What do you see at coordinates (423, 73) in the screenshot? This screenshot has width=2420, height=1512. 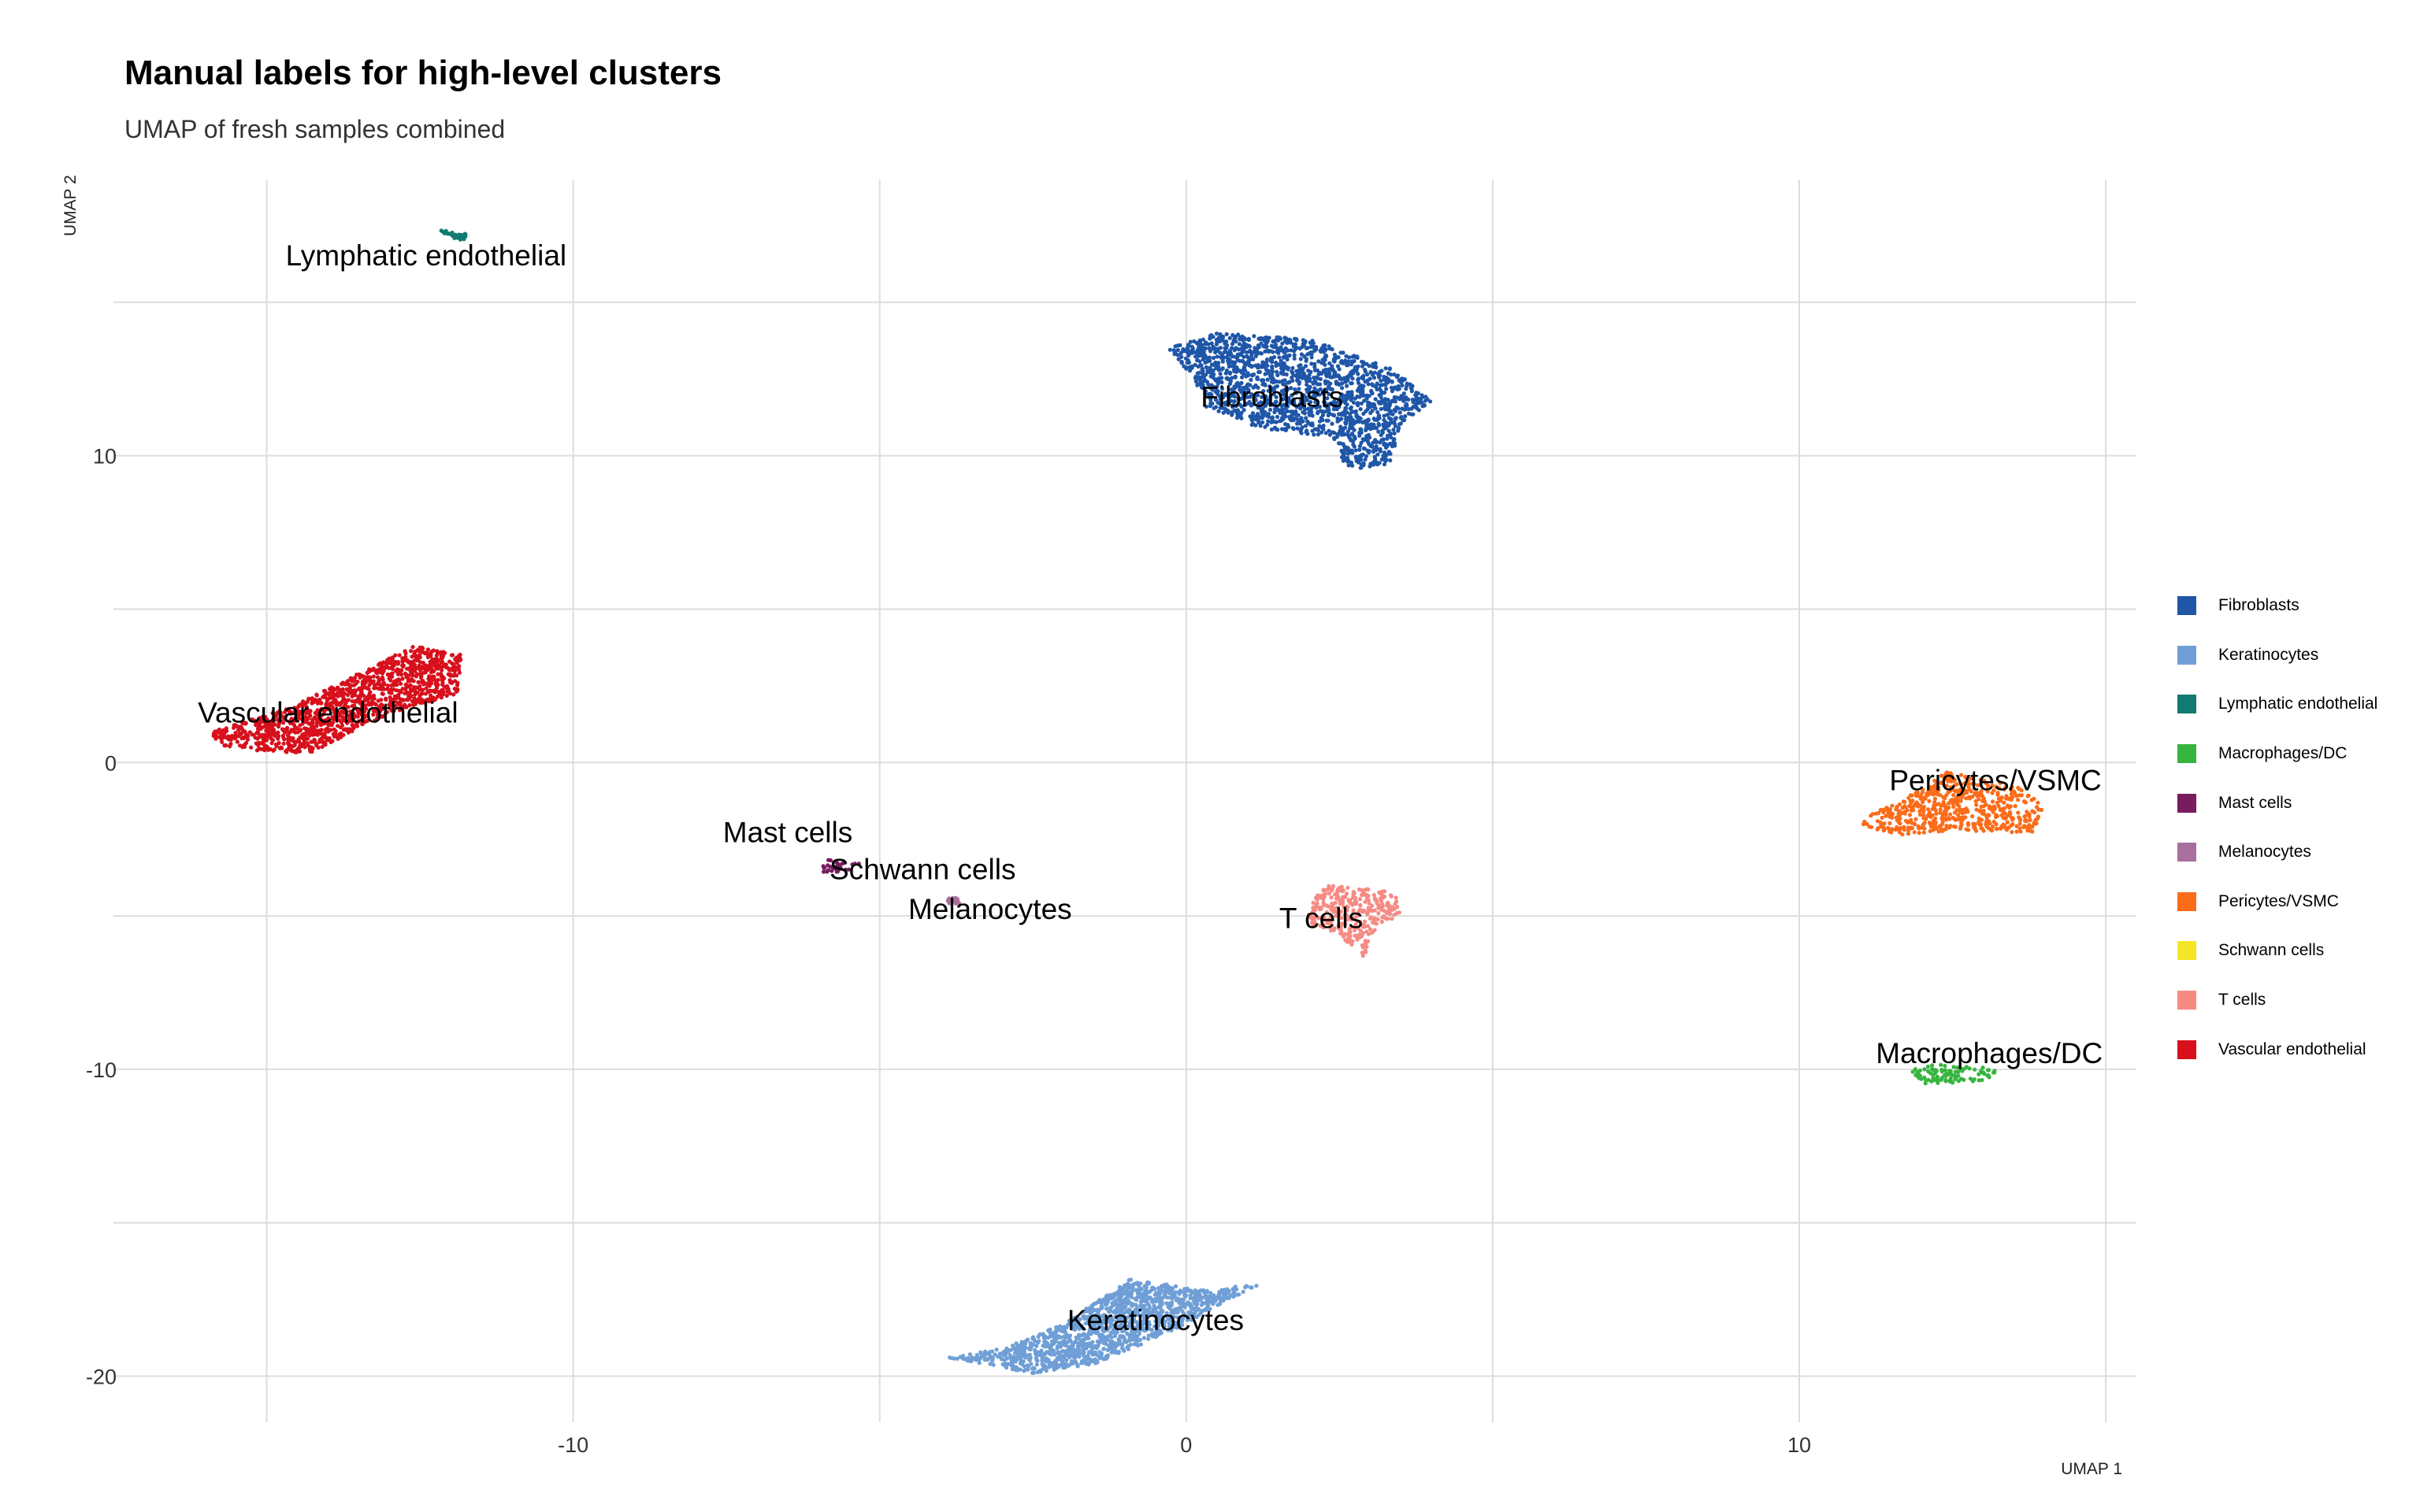 I see `chart-title: Manual labels for high-level clusters` at bounding box center [423, 73].